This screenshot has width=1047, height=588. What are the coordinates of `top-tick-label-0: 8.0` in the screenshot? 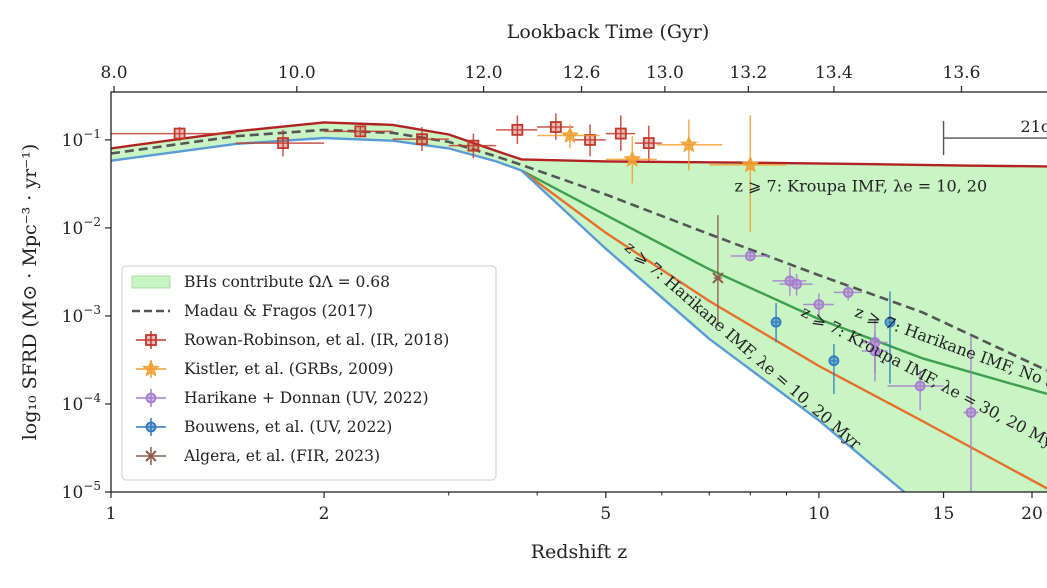 It's located at (114, 73).